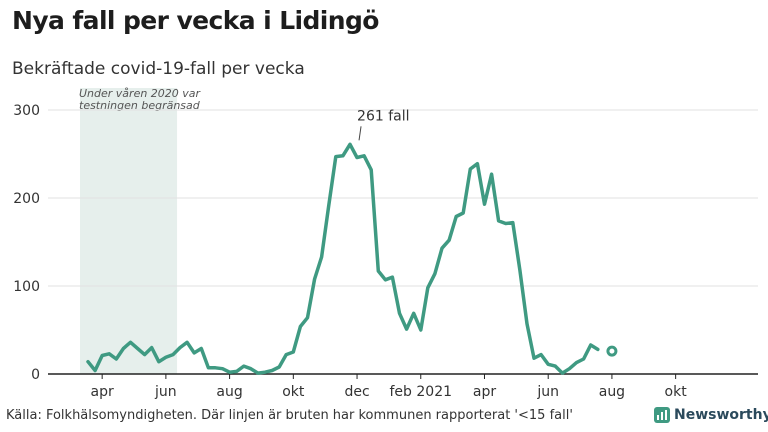  Describe the element at coordinates (360, 133) in the screenshot. I see `annotation-leader` at that location.